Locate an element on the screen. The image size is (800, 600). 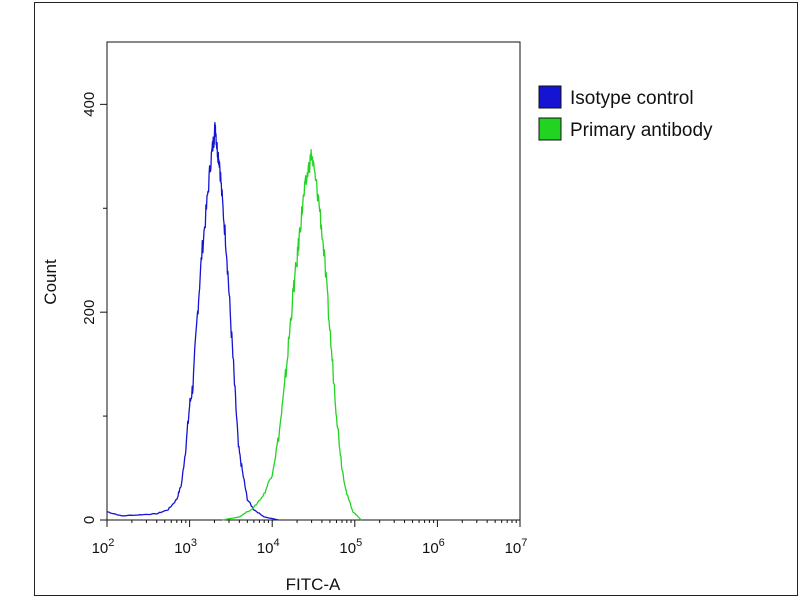
x-tick-label: 10² is located at coordinates (103, 547).